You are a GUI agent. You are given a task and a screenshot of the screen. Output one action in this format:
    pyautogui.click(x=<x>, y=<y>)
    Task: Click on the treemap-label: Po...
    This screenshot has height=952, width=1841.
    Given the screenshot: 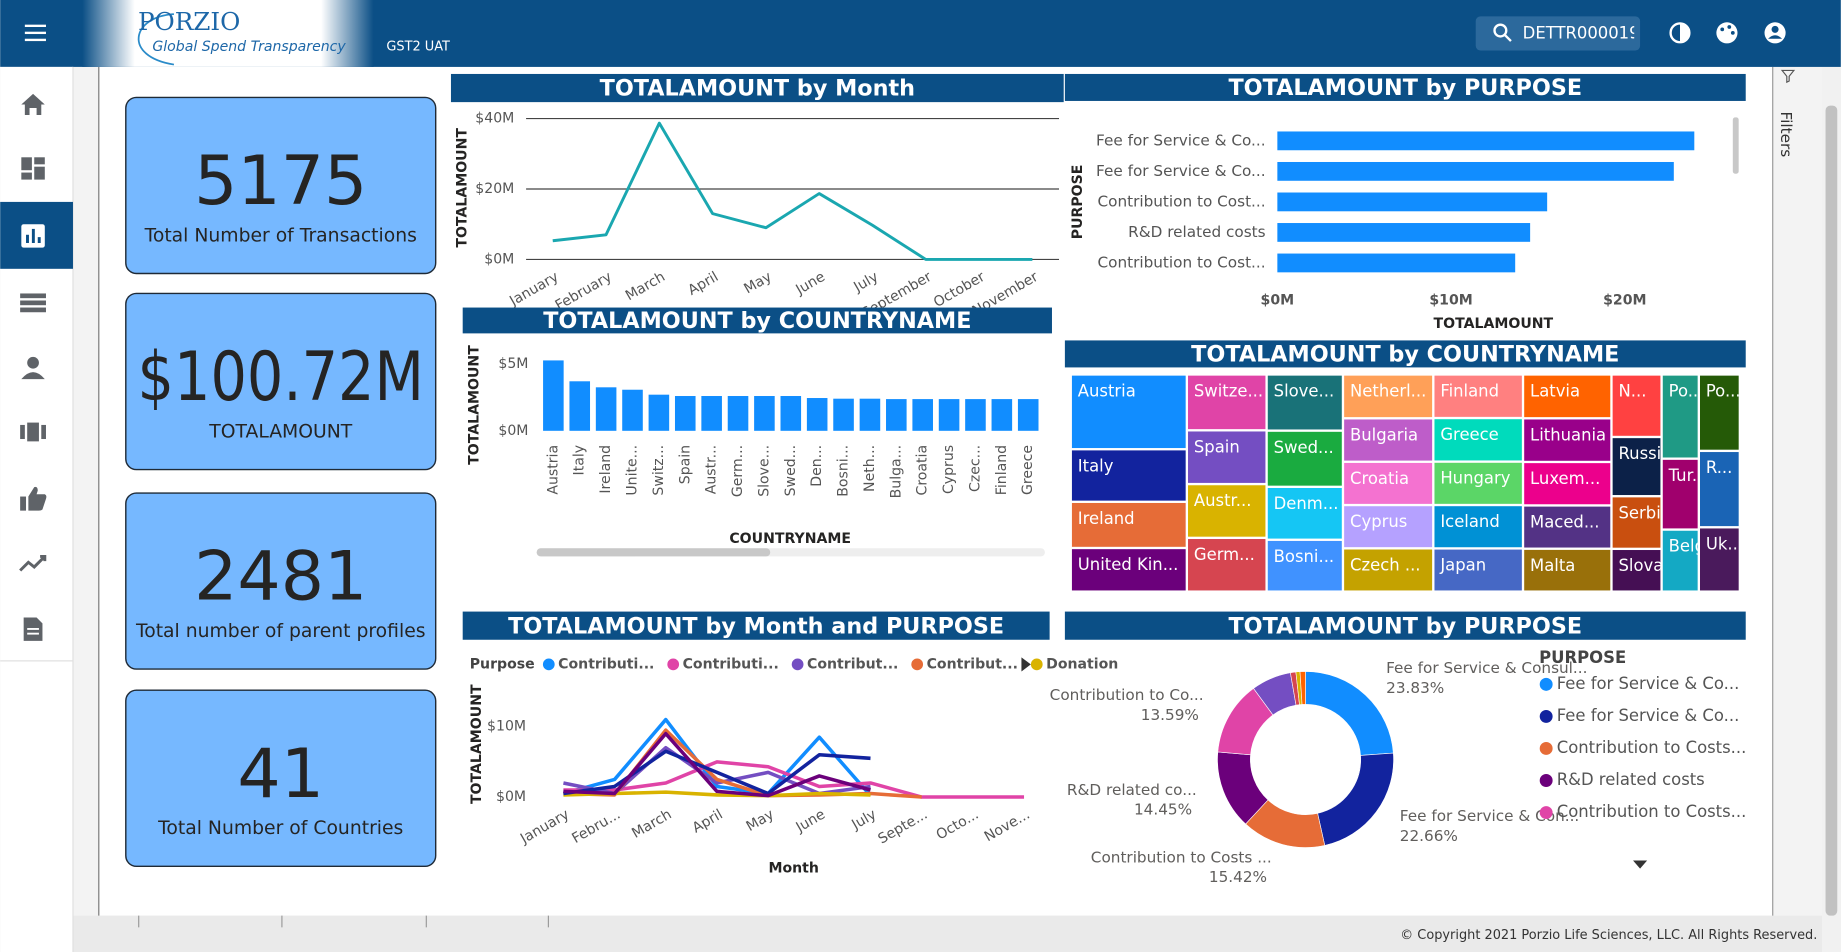 What is the action you would take?
    pyautogui.click(x=1686, y=391)
    